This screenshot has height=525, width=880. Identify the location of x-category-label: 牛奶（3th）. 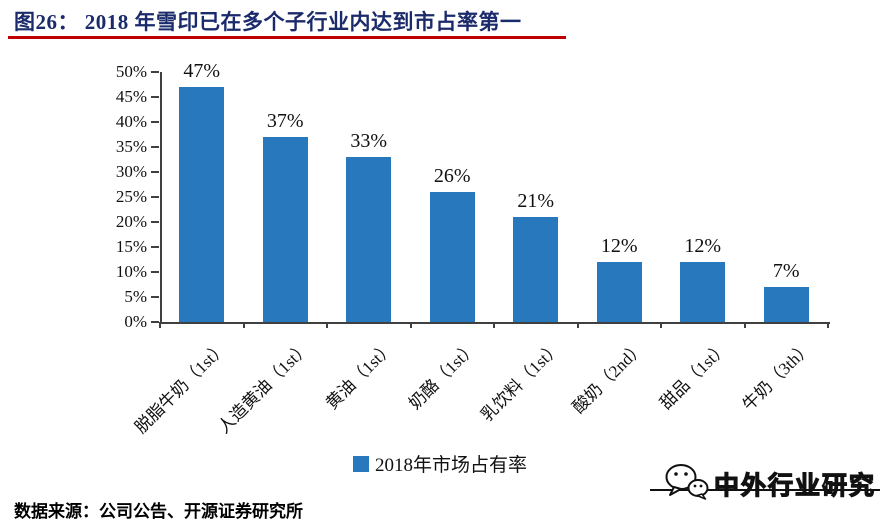
(777, 376).